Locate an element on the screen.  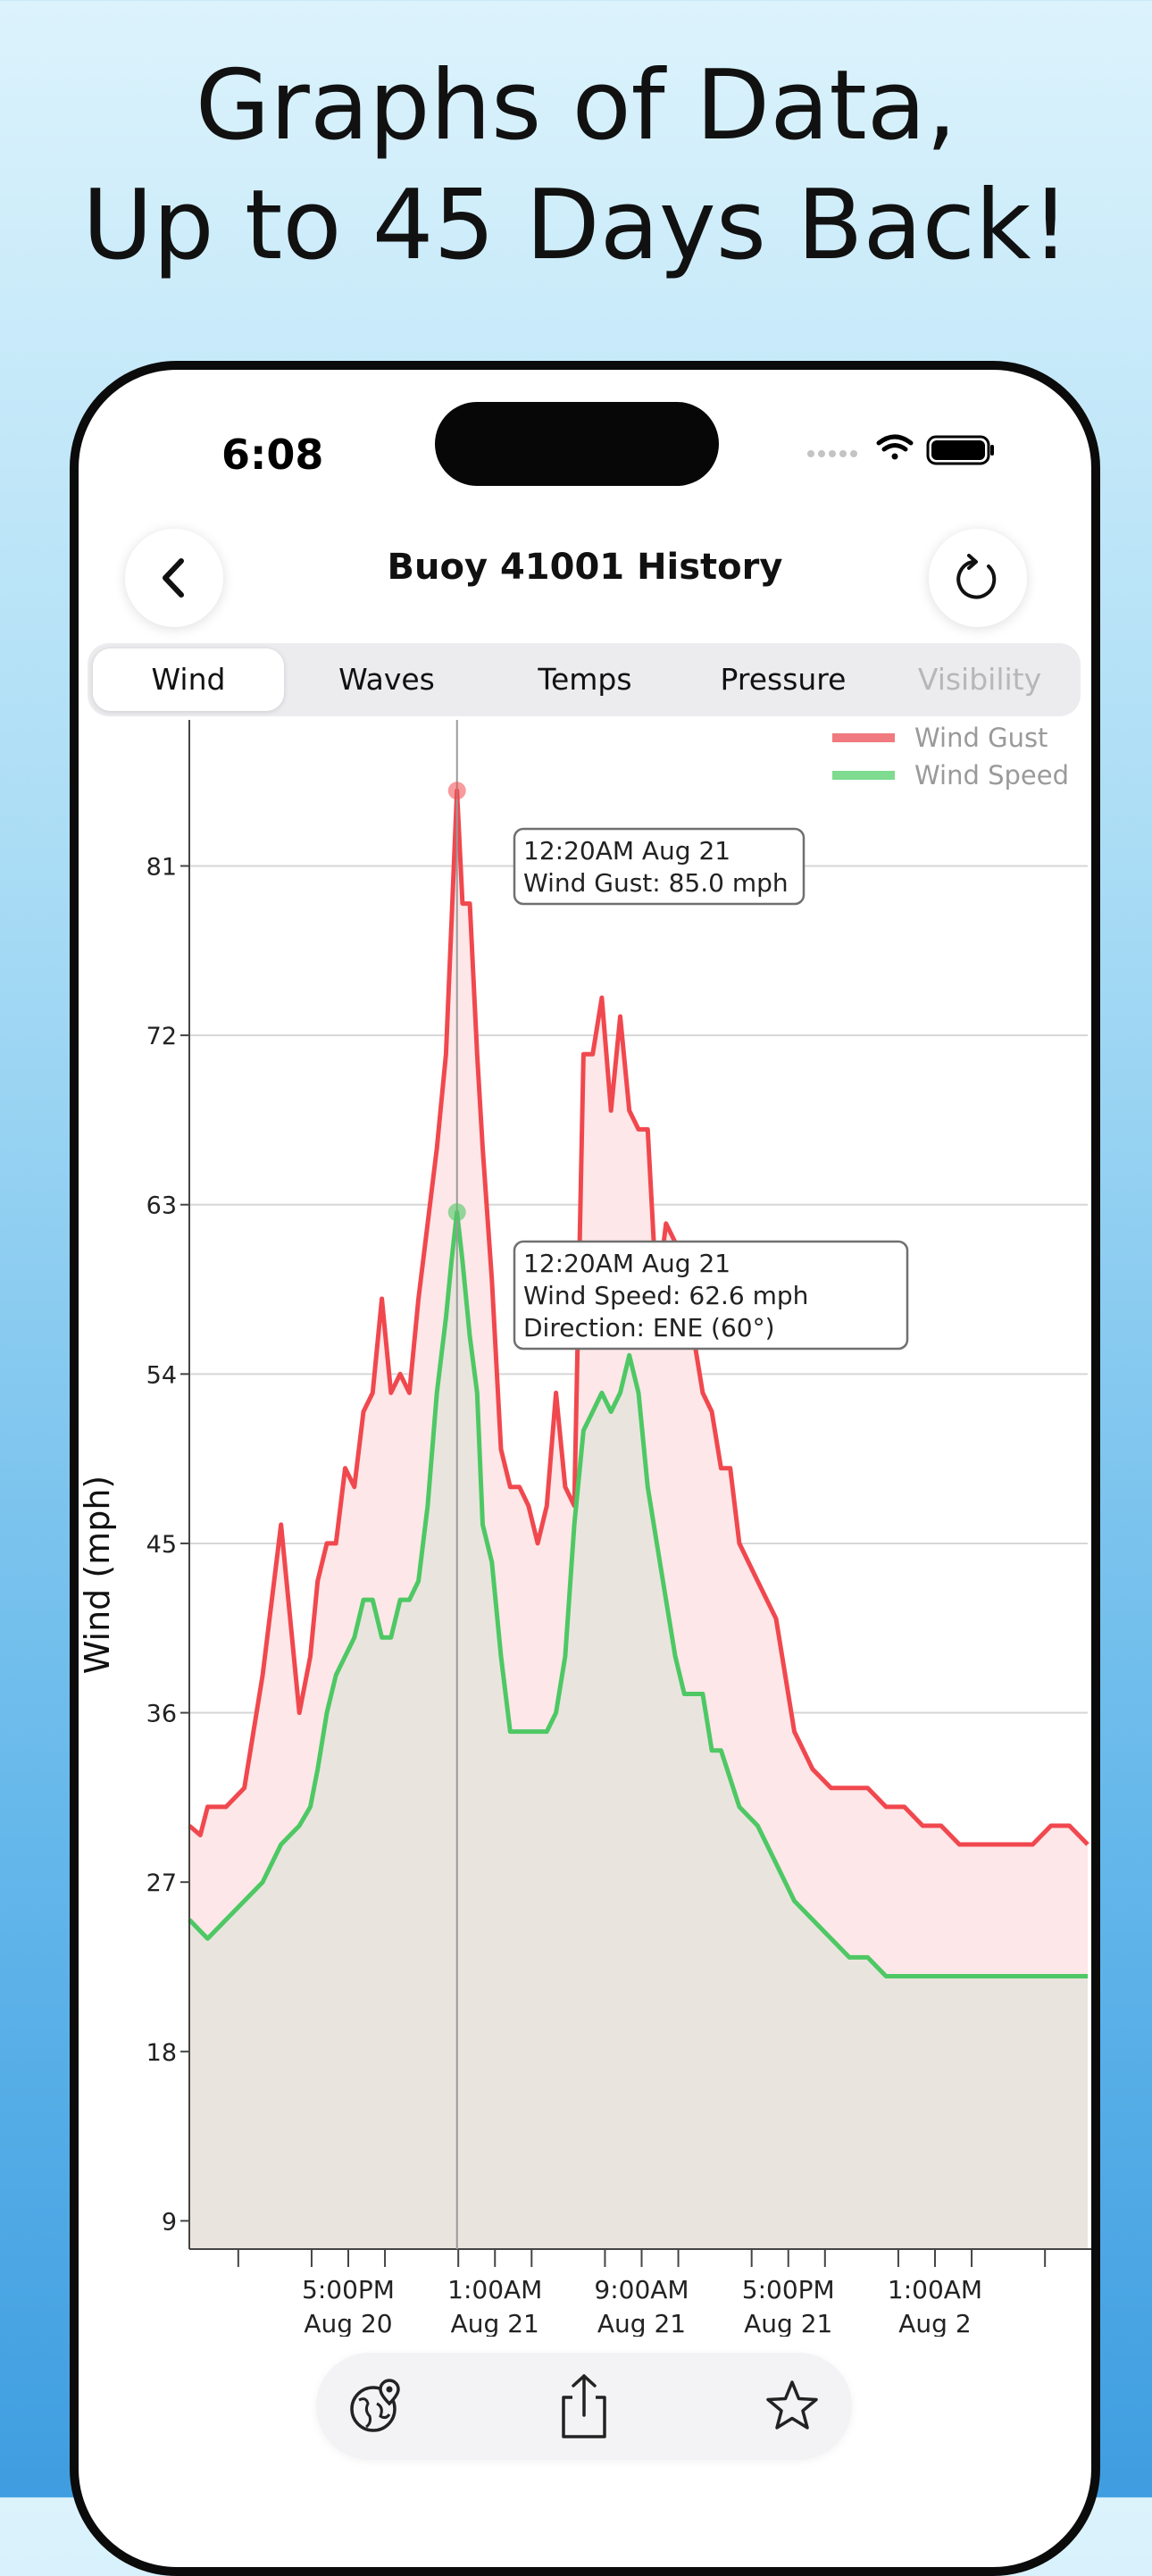
status-time: 6:08 is located at coordinates (272, 455).